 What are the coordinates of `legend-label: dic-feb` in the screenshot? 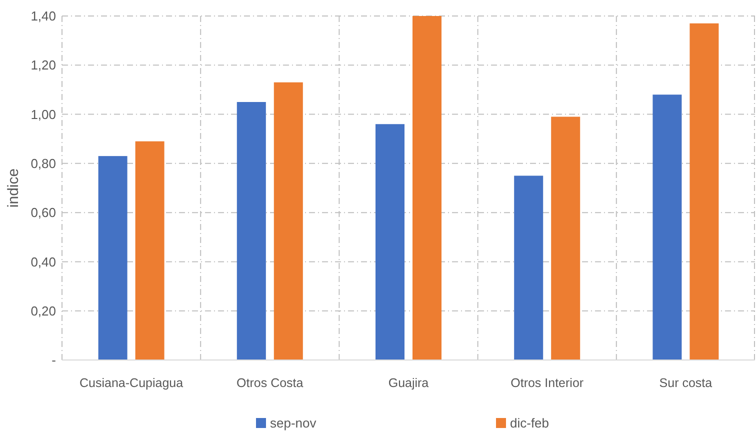 It's located at (530, 423).